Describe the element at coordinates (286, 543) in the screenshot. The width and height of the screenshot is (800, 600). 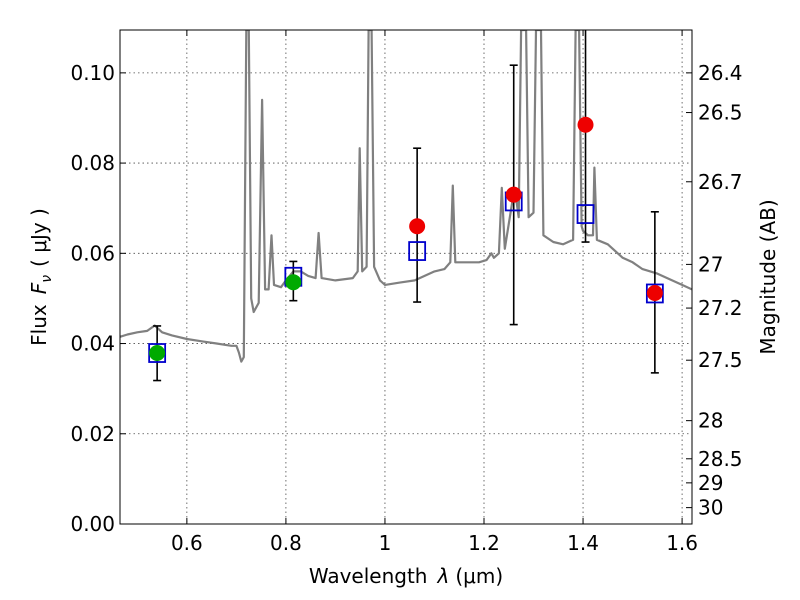
I see `x-tick-label: 0.8` at that location.